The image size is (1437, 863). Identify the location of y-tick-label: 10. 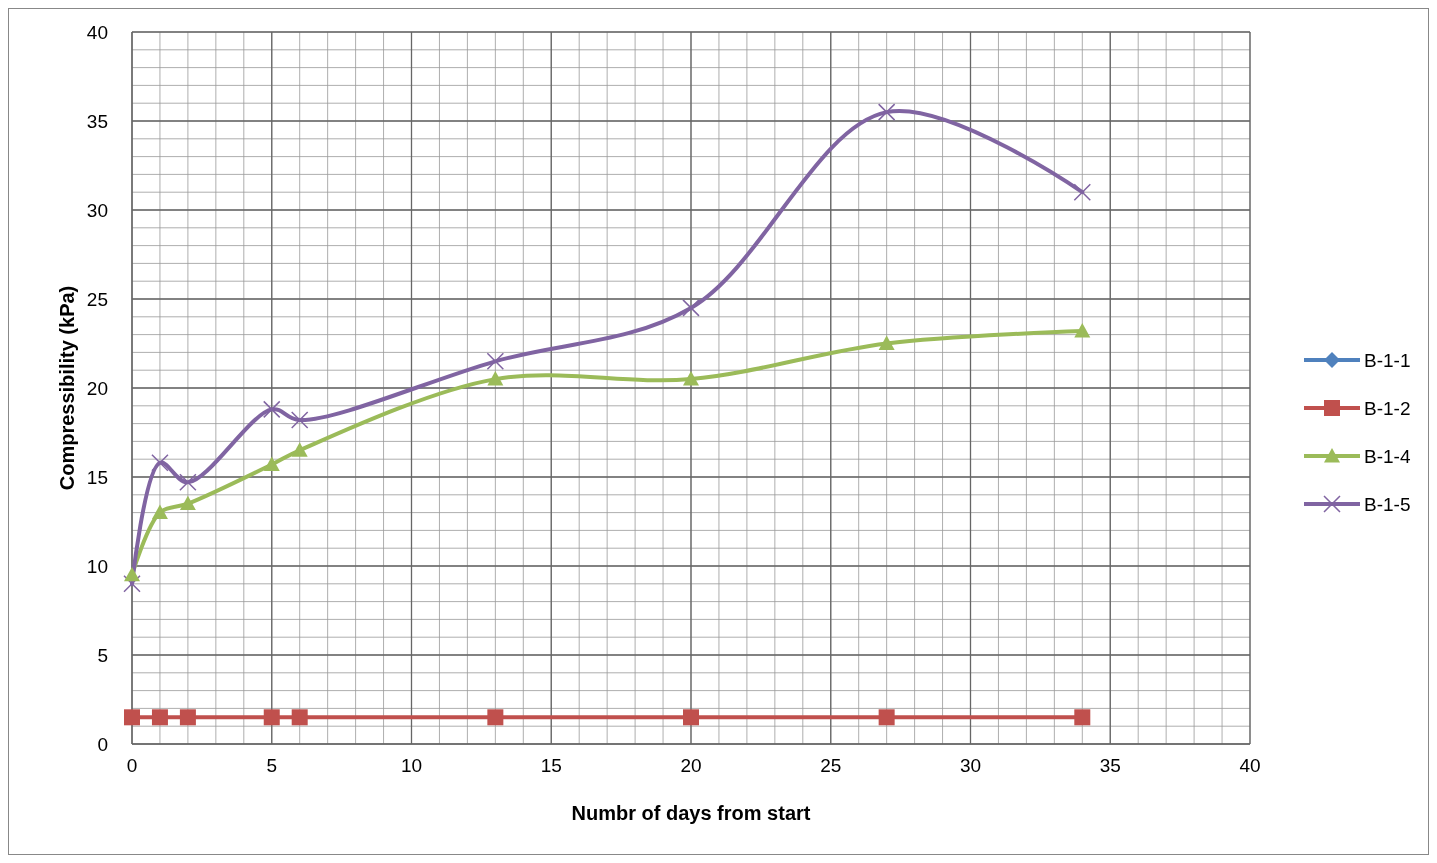
(97, 566).